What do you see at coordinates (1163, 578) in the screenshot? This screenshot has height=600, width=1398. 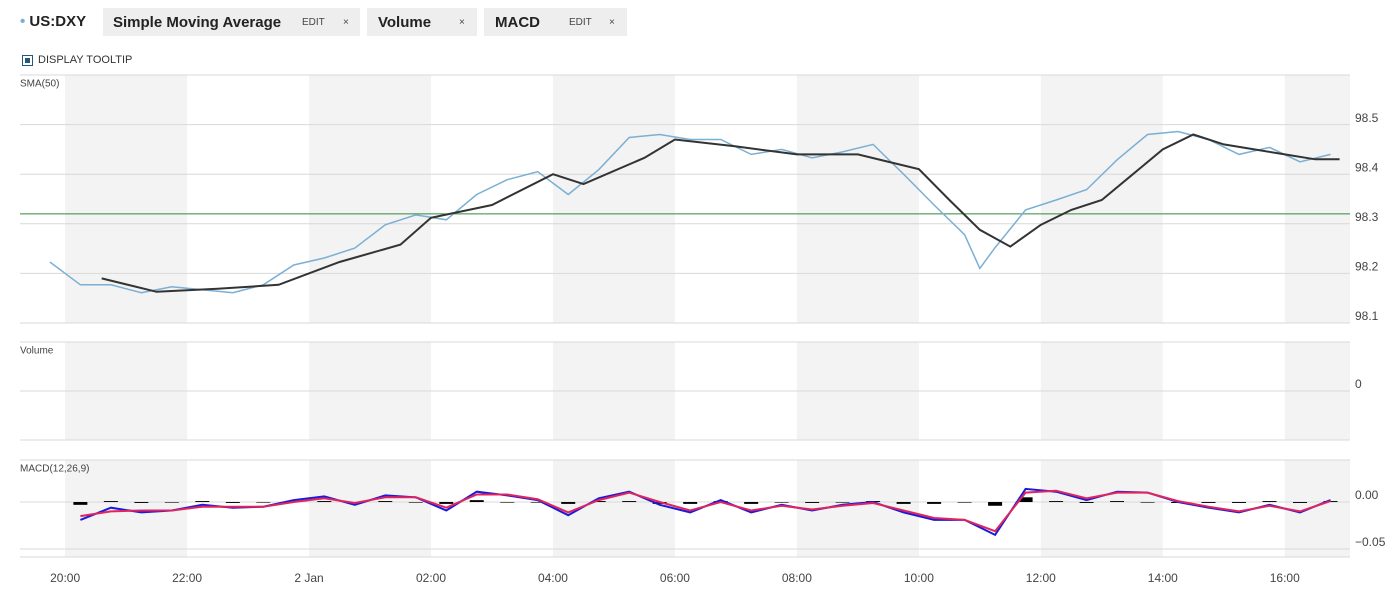 I see `x-tick-label: 14:00` at bounding box center [1163, 578].